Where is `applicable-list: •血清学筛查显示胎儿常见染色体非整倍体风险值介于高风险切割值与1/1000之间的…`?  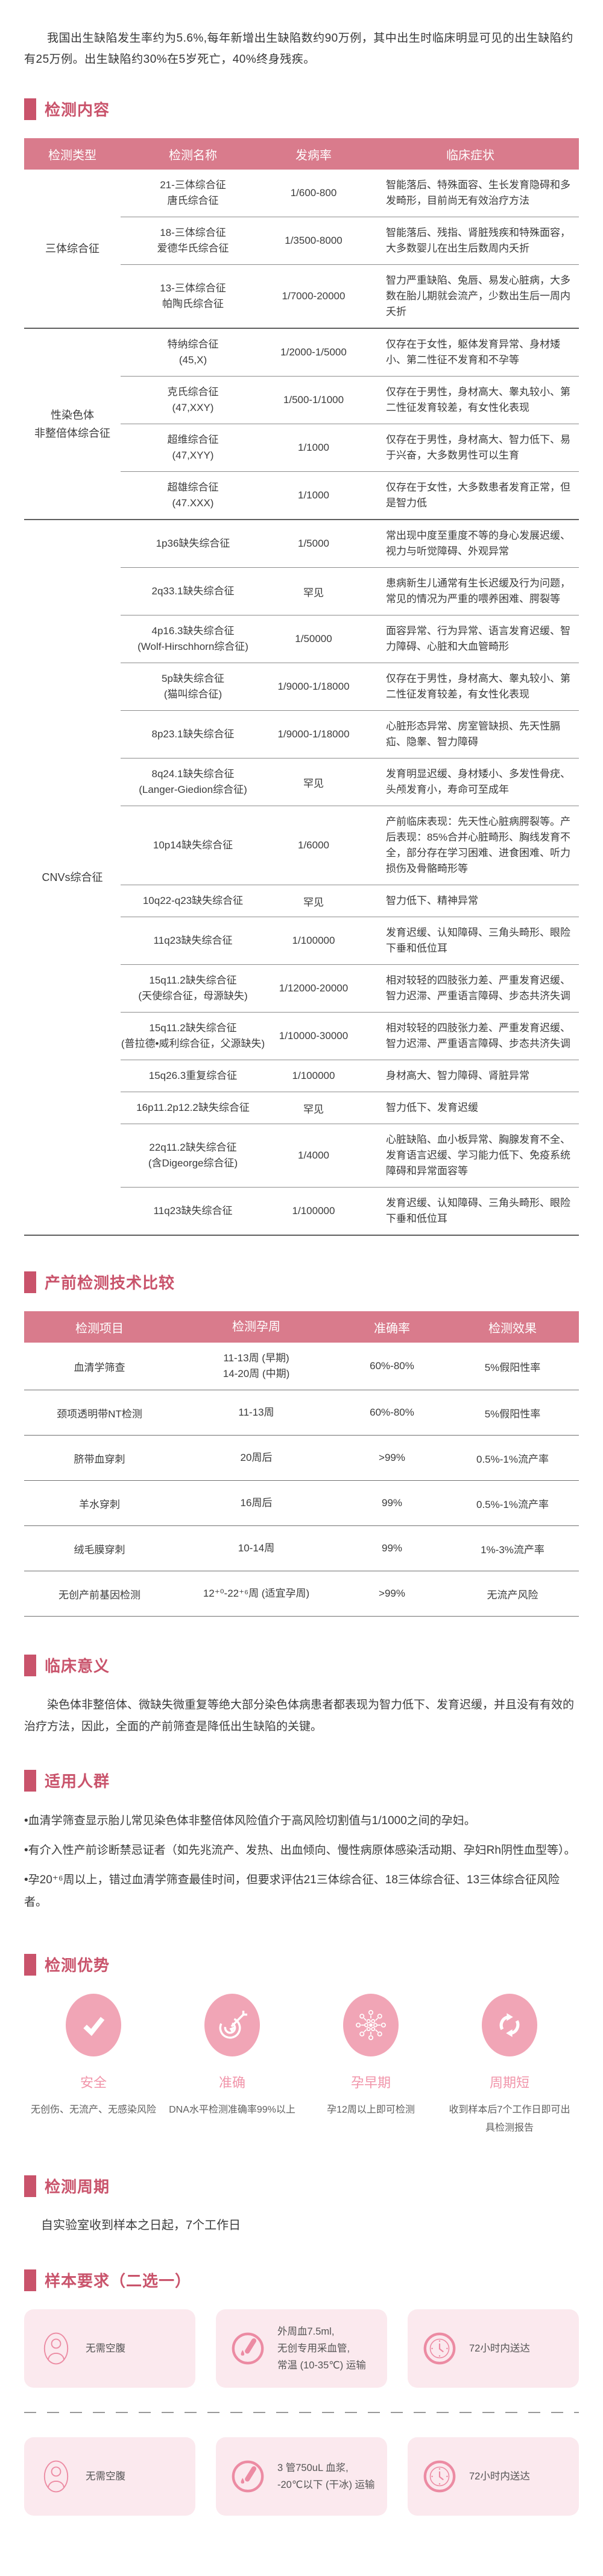
applicable-list: •血清学筛查显示胎儿常见染色体非整倍体风险值介于高风险切割值与1/1000之间的… is located at coordinates (301, 1862).